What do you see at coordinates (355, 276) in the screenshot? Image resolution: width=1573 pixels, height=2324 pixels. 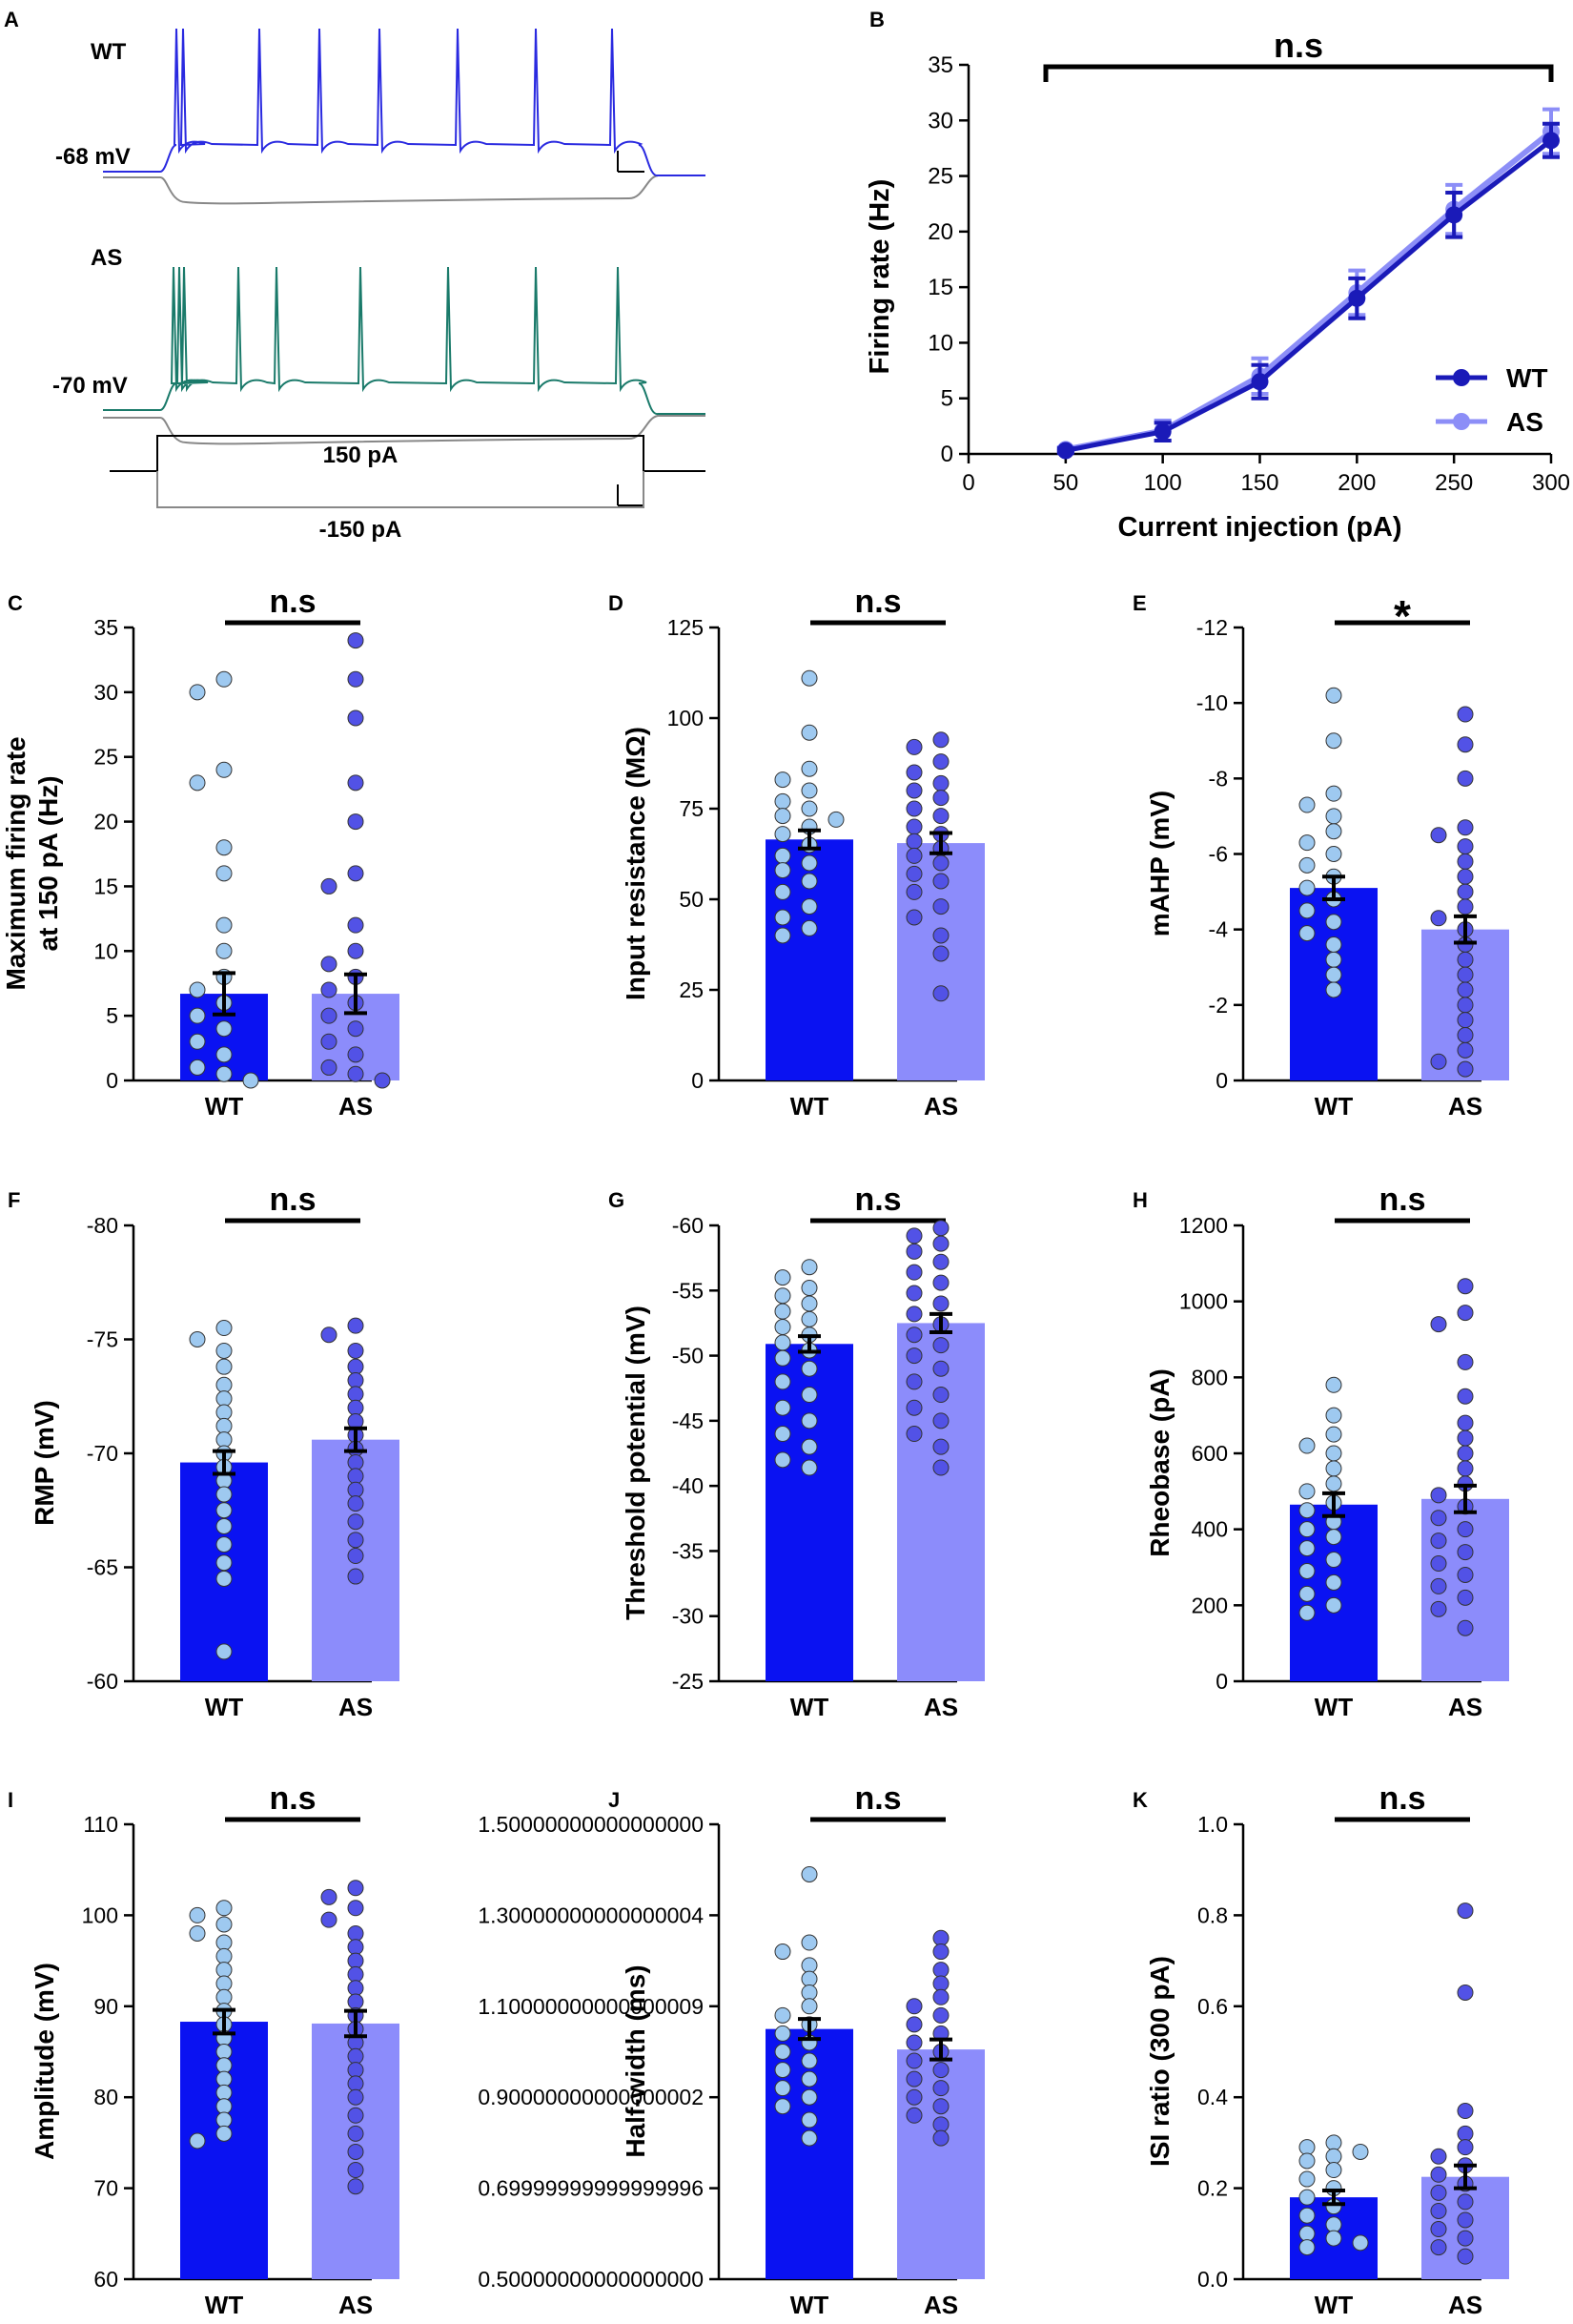 I see `panel-a: A WT -68 mV AS -70 mV 150 pA -150 pA` at bounding box center [355, 276].